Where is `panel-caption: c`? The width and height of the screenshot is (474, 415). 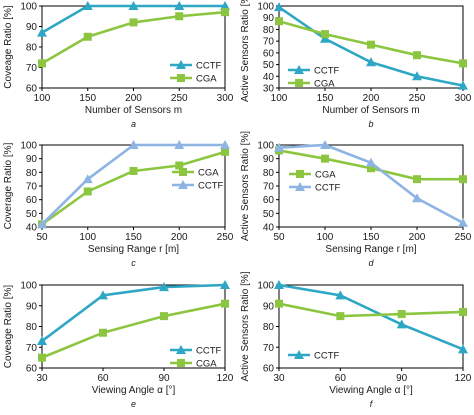
panel-caption: c is located at coordinates (133, 263).